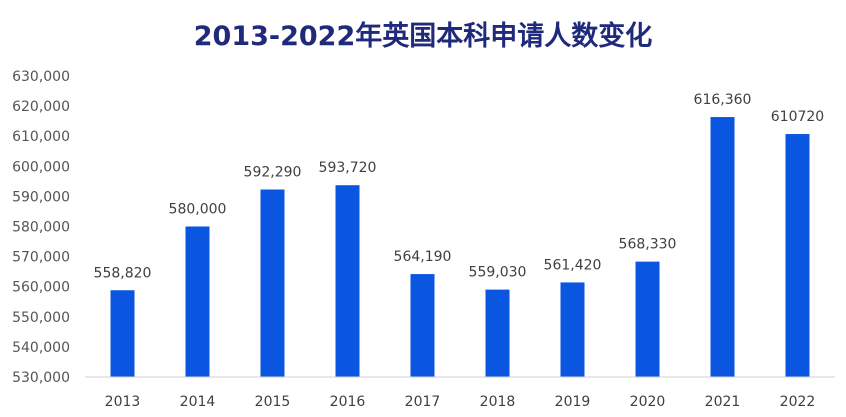 The width and height of the screenshot is (846, 417). I want to click on bar-2019, so click(572, 329).